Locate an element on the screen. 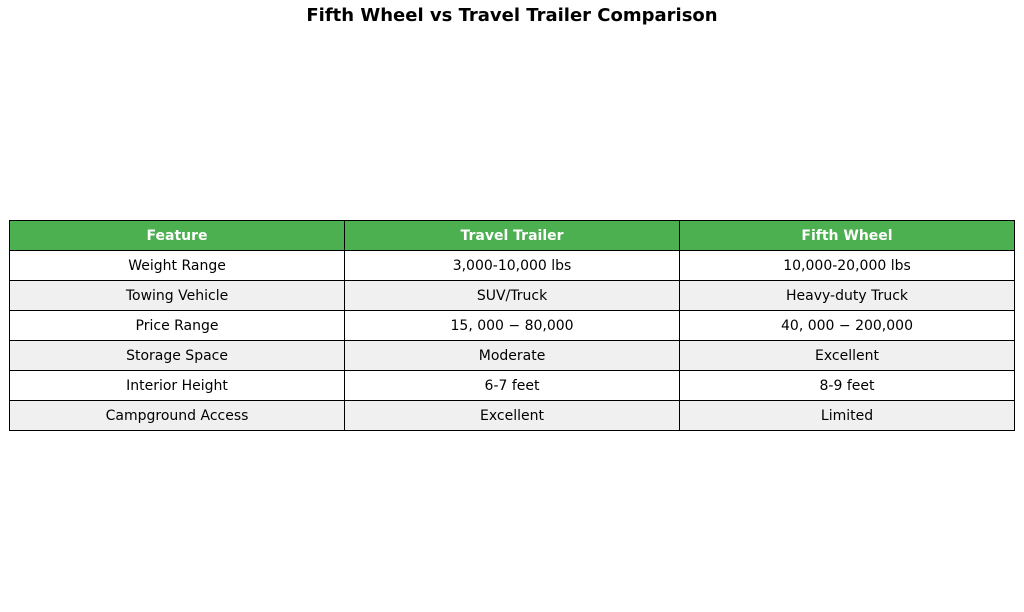  table-cell: 6-7 feet is located at coordinates (512, 385).